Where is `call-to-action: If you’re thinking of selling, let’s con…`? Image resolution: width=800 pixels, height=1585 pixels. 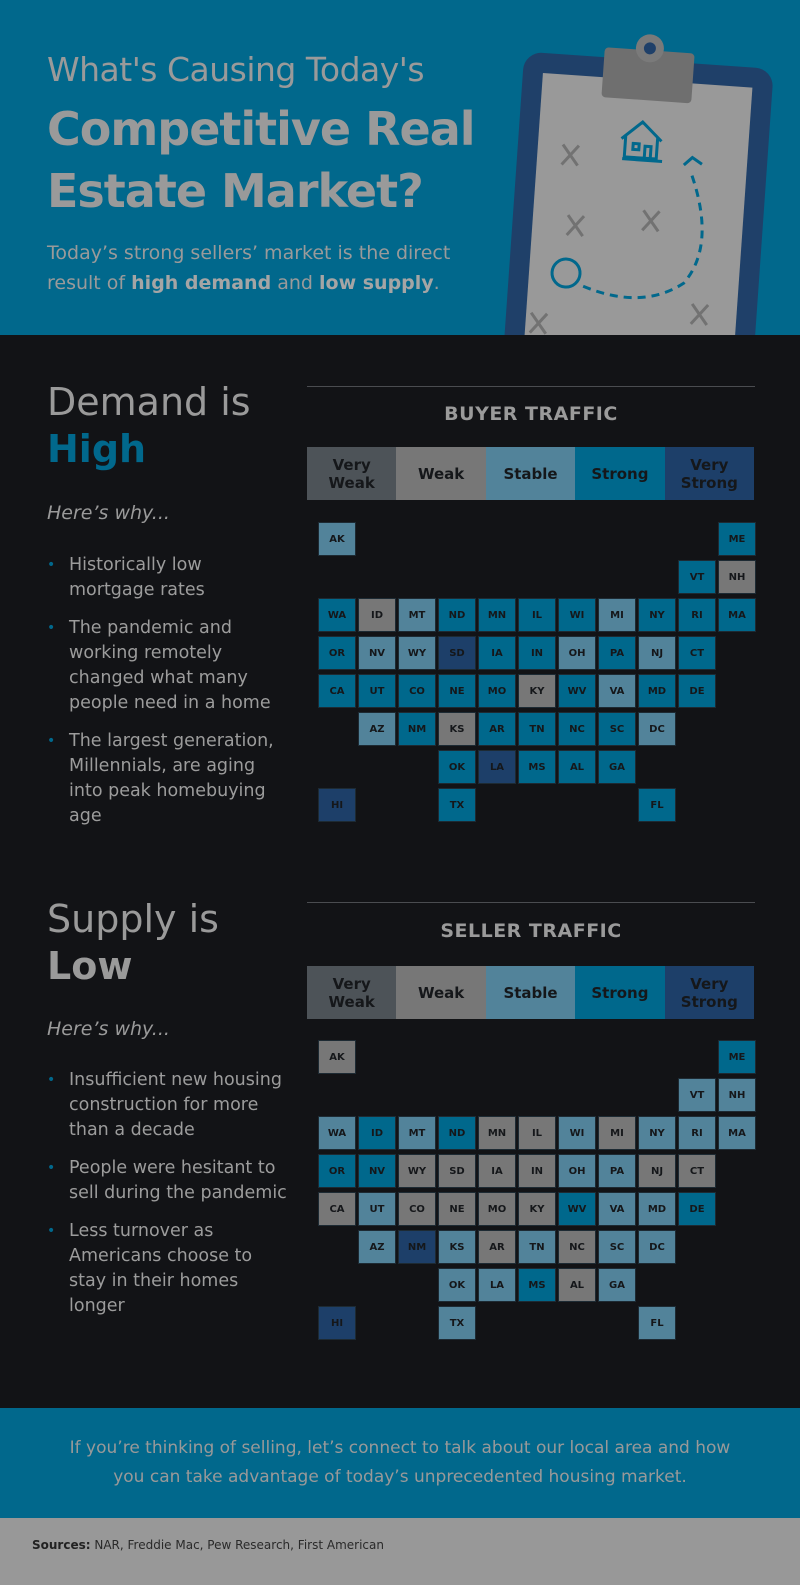 call-to-action: If you’re thinking of selling, let’s con… is located at coordinates (400, 1463).